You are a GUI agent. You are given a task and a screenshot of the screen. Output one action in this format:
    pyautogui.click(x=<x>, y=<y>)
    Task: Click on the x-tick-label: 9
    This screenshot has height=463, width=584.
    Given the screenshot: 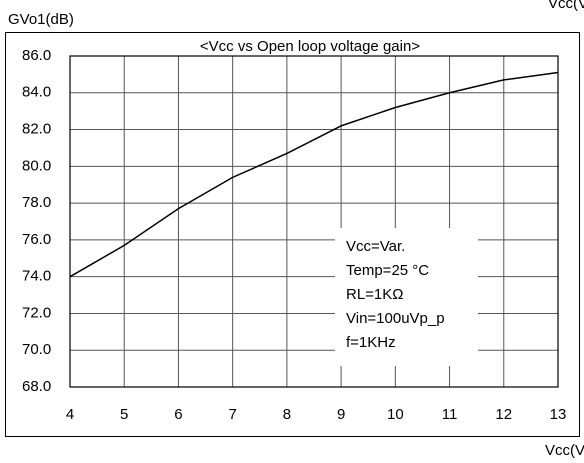 What is the action you would take?
    pyautogui.click(x=341, y=414)
    